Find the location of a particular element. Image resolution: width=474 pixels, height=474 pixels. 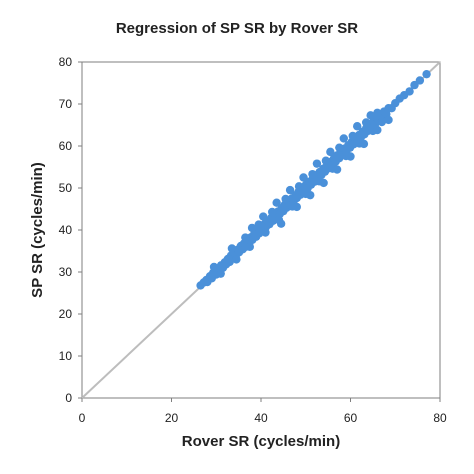

y-axis-label: SP SR (cycles/min) is located at coordinates (37, 230).